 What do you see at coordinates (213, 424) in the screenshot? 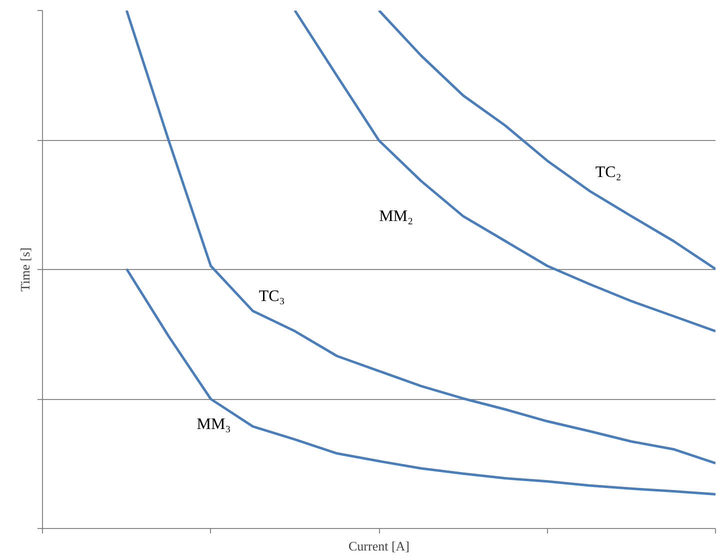
I see `series-label: MM₃` at bounding box center [213, 424].